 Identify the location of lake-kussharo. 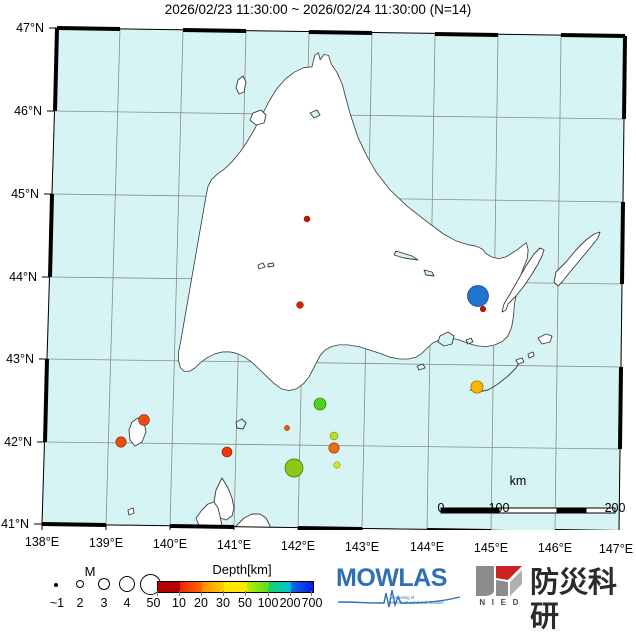
(446, 339).